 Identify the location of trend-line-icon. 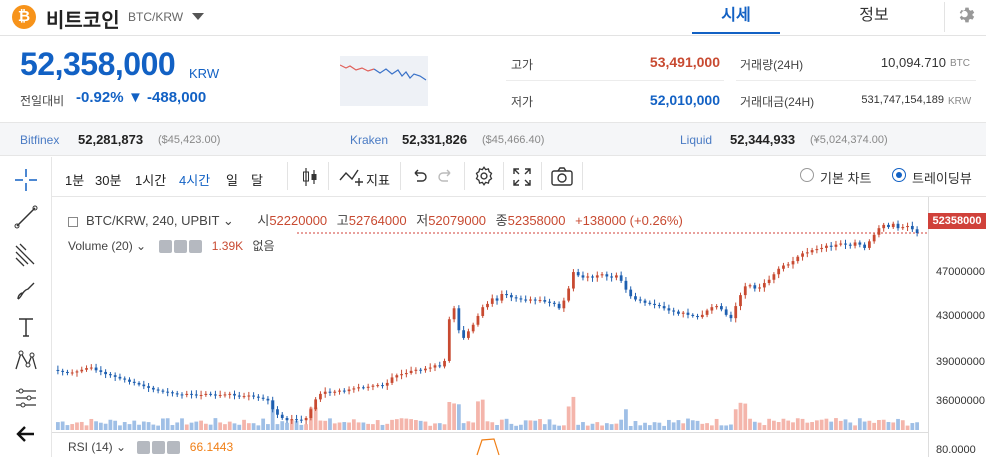
(26, 217).